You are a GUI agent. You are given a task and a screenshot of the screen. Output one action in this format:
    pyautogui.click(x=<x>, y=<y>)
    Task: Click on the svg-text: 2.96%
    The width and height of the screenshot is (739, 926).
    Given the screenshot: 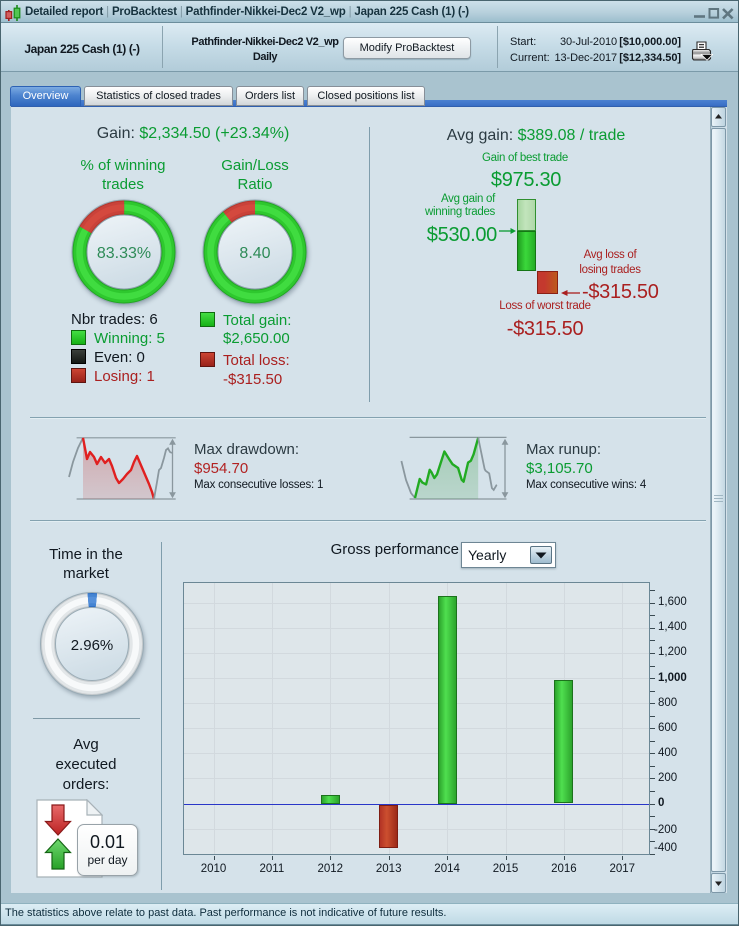 What is the action you would take?
    pyautogui.click(x=92, y=645)
    